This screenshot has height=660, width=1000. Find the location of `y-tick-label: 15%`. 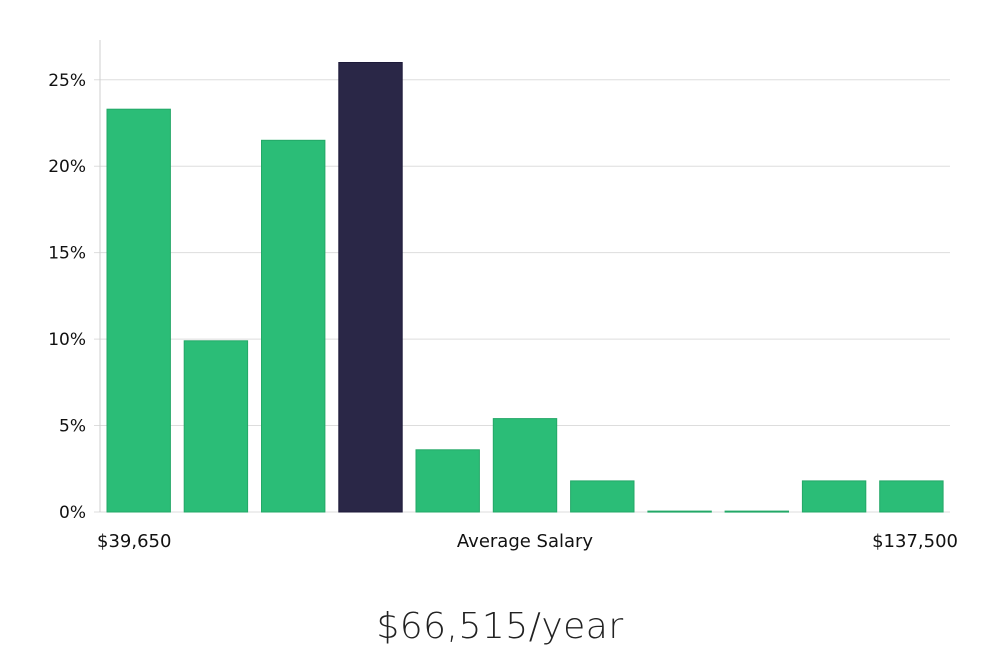

y-tick-label: 15% is located at coordinates (67, 254).